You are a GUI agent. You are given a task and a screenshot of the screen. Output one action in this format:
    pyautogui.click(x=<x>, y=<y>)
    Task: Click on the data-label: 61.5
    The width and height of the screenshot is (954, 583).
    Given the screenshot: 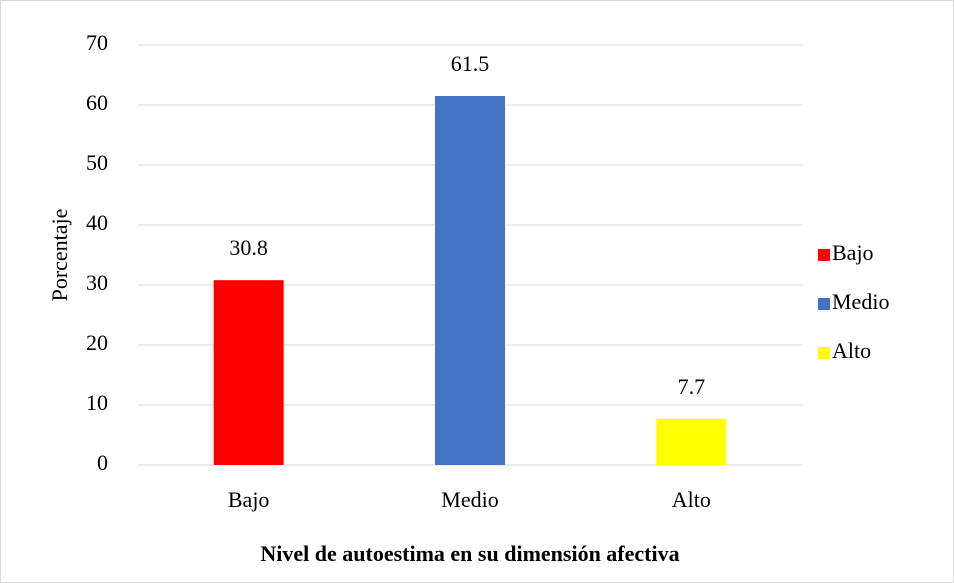 What is the action you would take?
    pyautogui.click(x=470, y=63)
    